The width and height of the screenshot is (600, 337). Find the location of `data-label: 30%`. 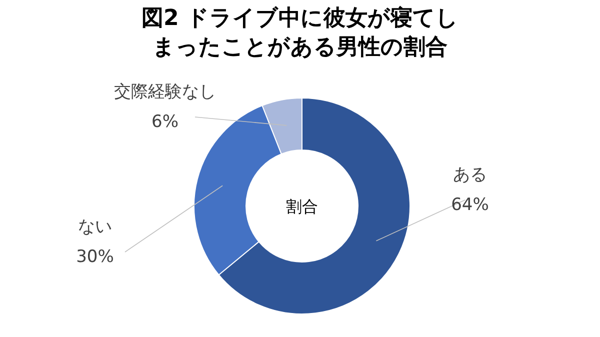

data-label: 30% is located at coordinates (95, 257).